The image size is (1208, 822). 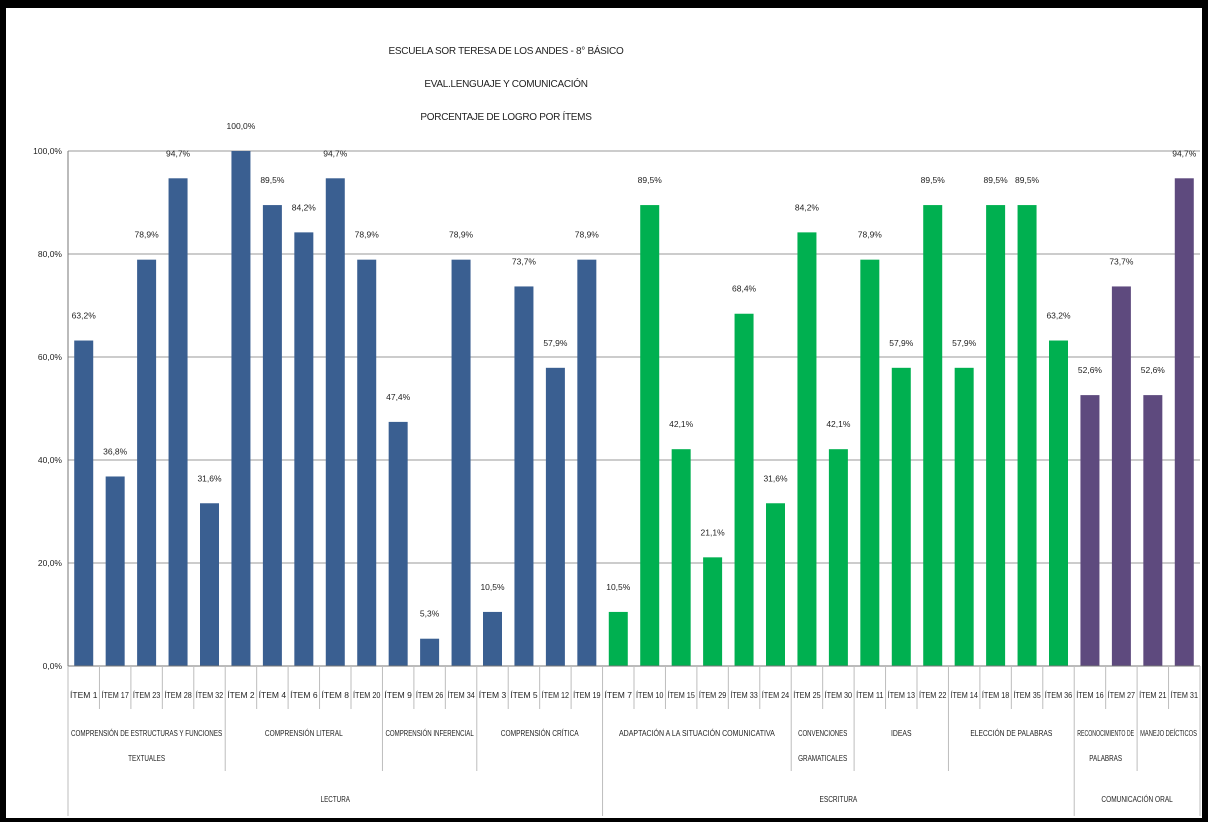 I want to click on data-label: 36,8%, so click(x=115, y=451).